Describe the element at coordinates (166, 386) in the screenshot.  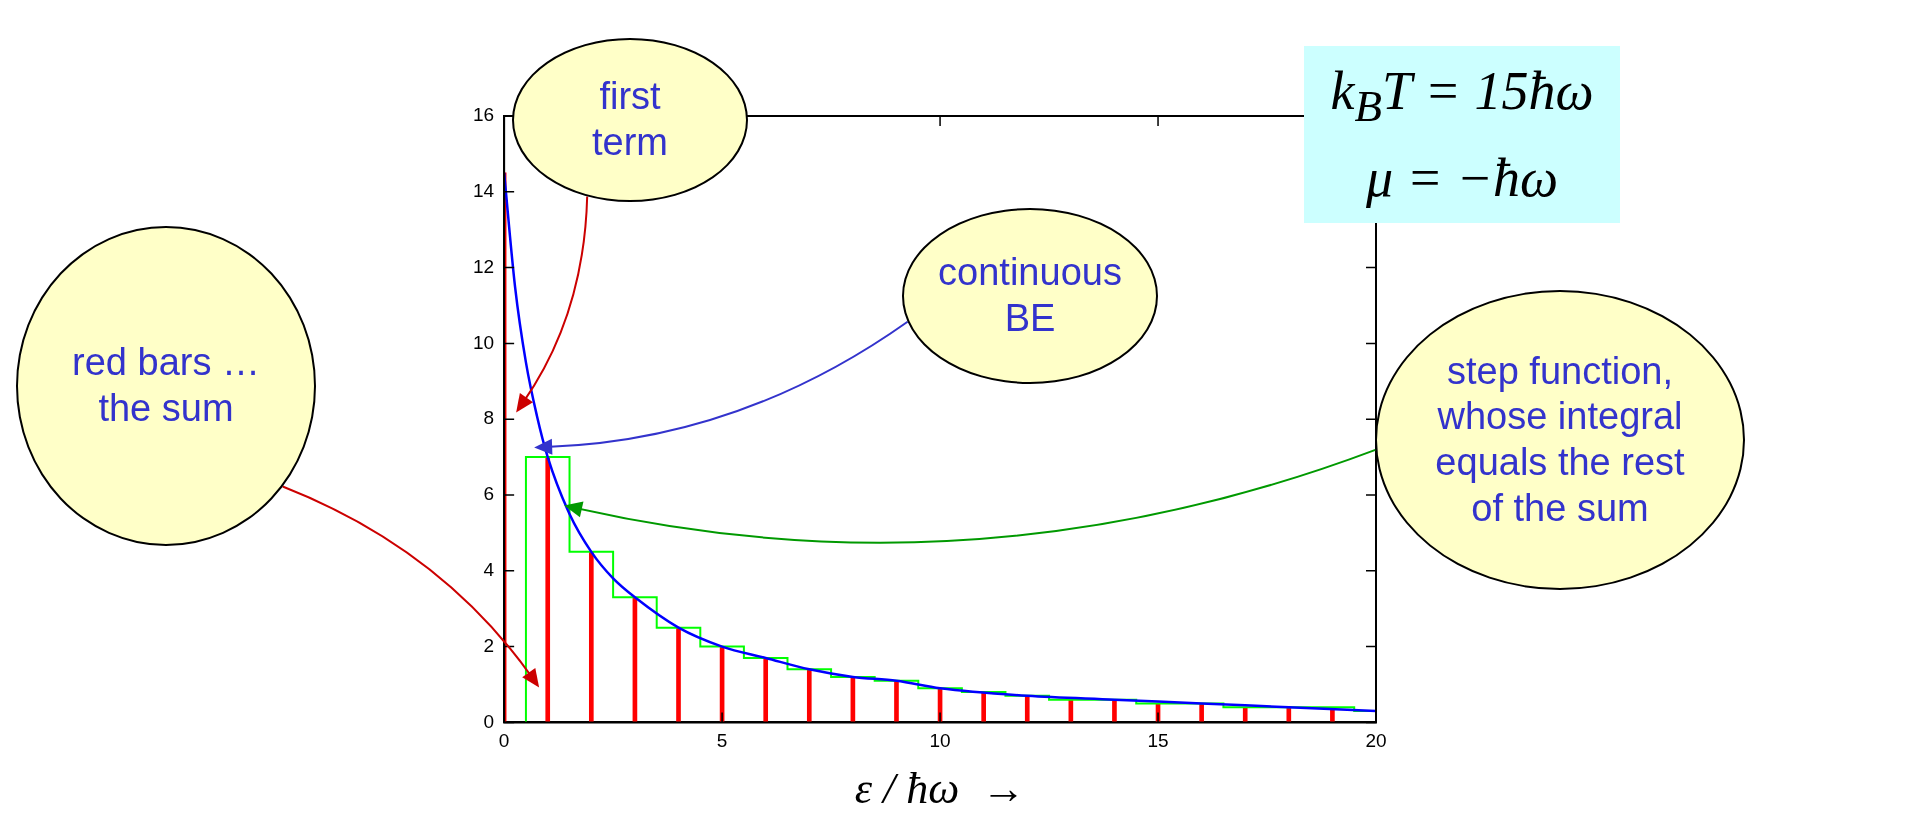
I see `speech-bubble: red bars … the sum` at that location.